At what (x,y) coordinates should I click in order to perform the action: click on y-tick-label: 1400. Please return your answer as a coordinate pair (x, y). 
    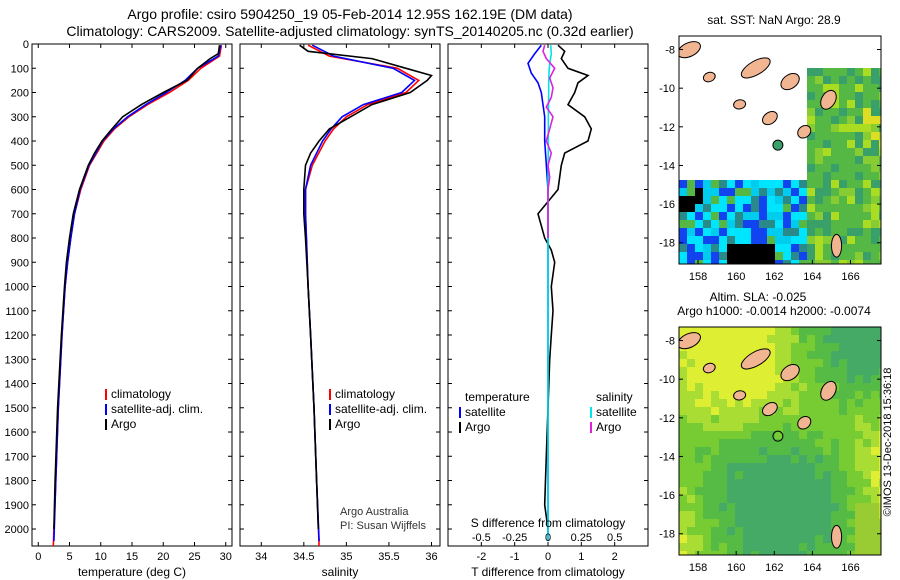
    Looking at the image, I should click on (17, 385).